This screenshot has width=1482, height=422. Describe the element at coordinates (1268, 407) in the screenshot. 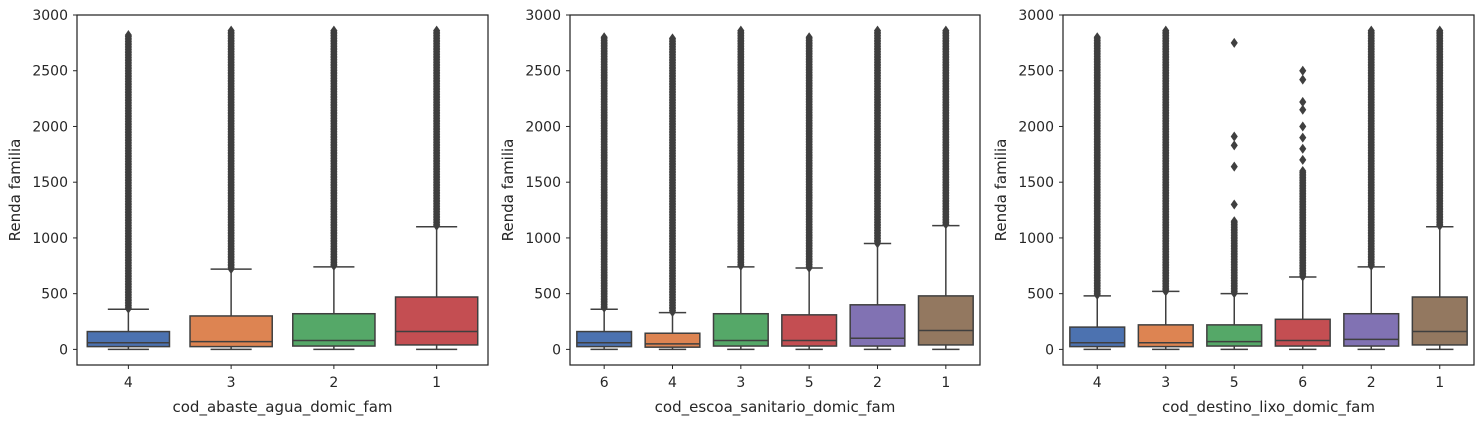

I see `x-axis-label: cod_destino_lixo_domic_fam` at that location.